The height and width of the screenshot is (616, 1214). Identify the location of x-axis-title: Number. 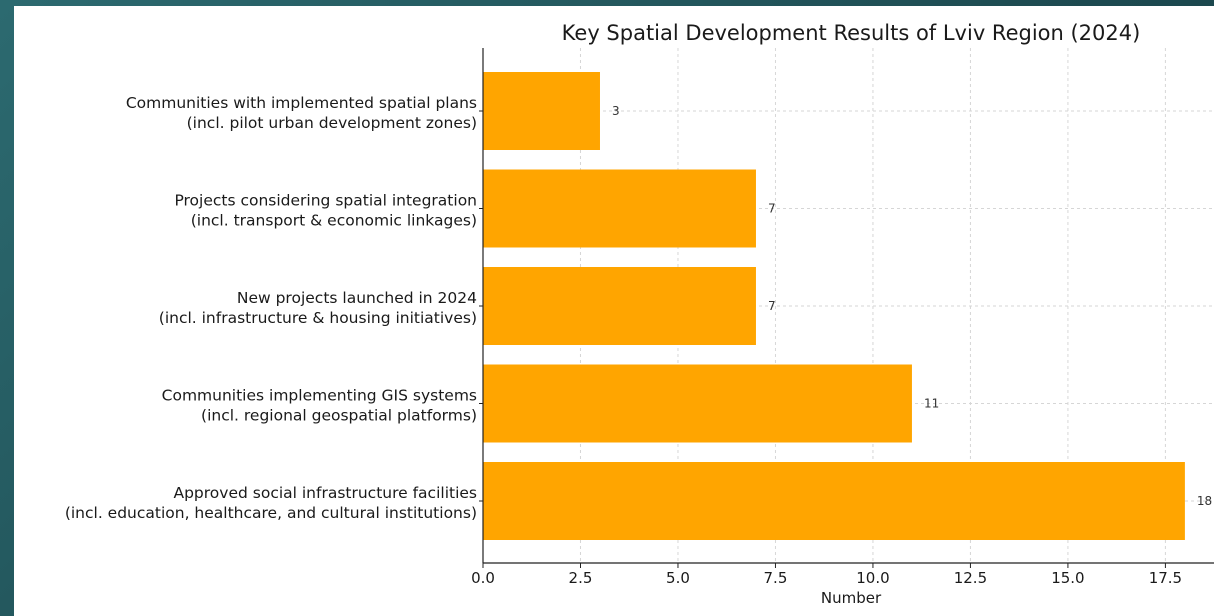
(851, 598).